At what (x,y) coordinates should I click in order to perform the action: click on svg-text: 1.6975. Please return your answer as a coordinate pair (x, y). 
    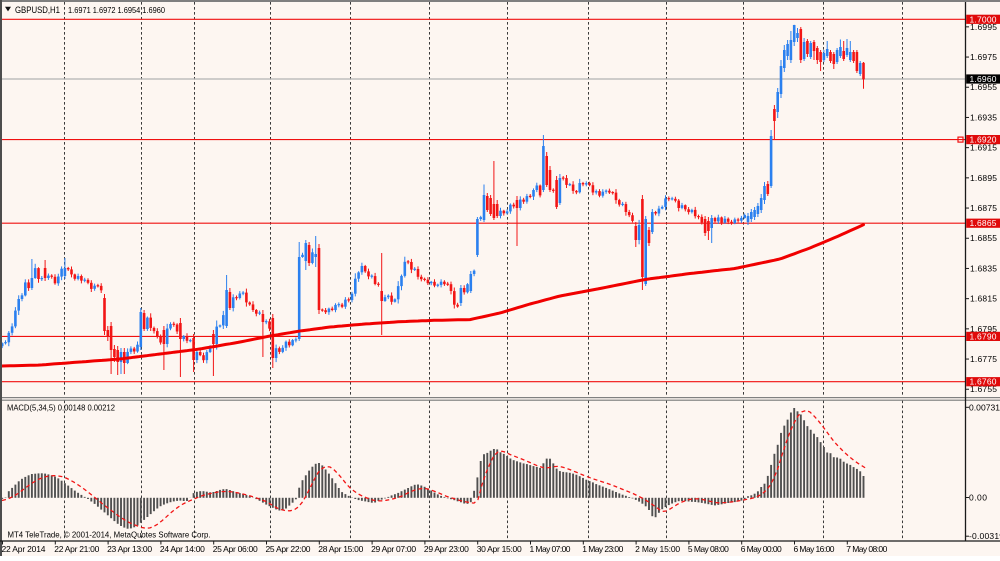
    Looking at the image, I should click on (983, 57).